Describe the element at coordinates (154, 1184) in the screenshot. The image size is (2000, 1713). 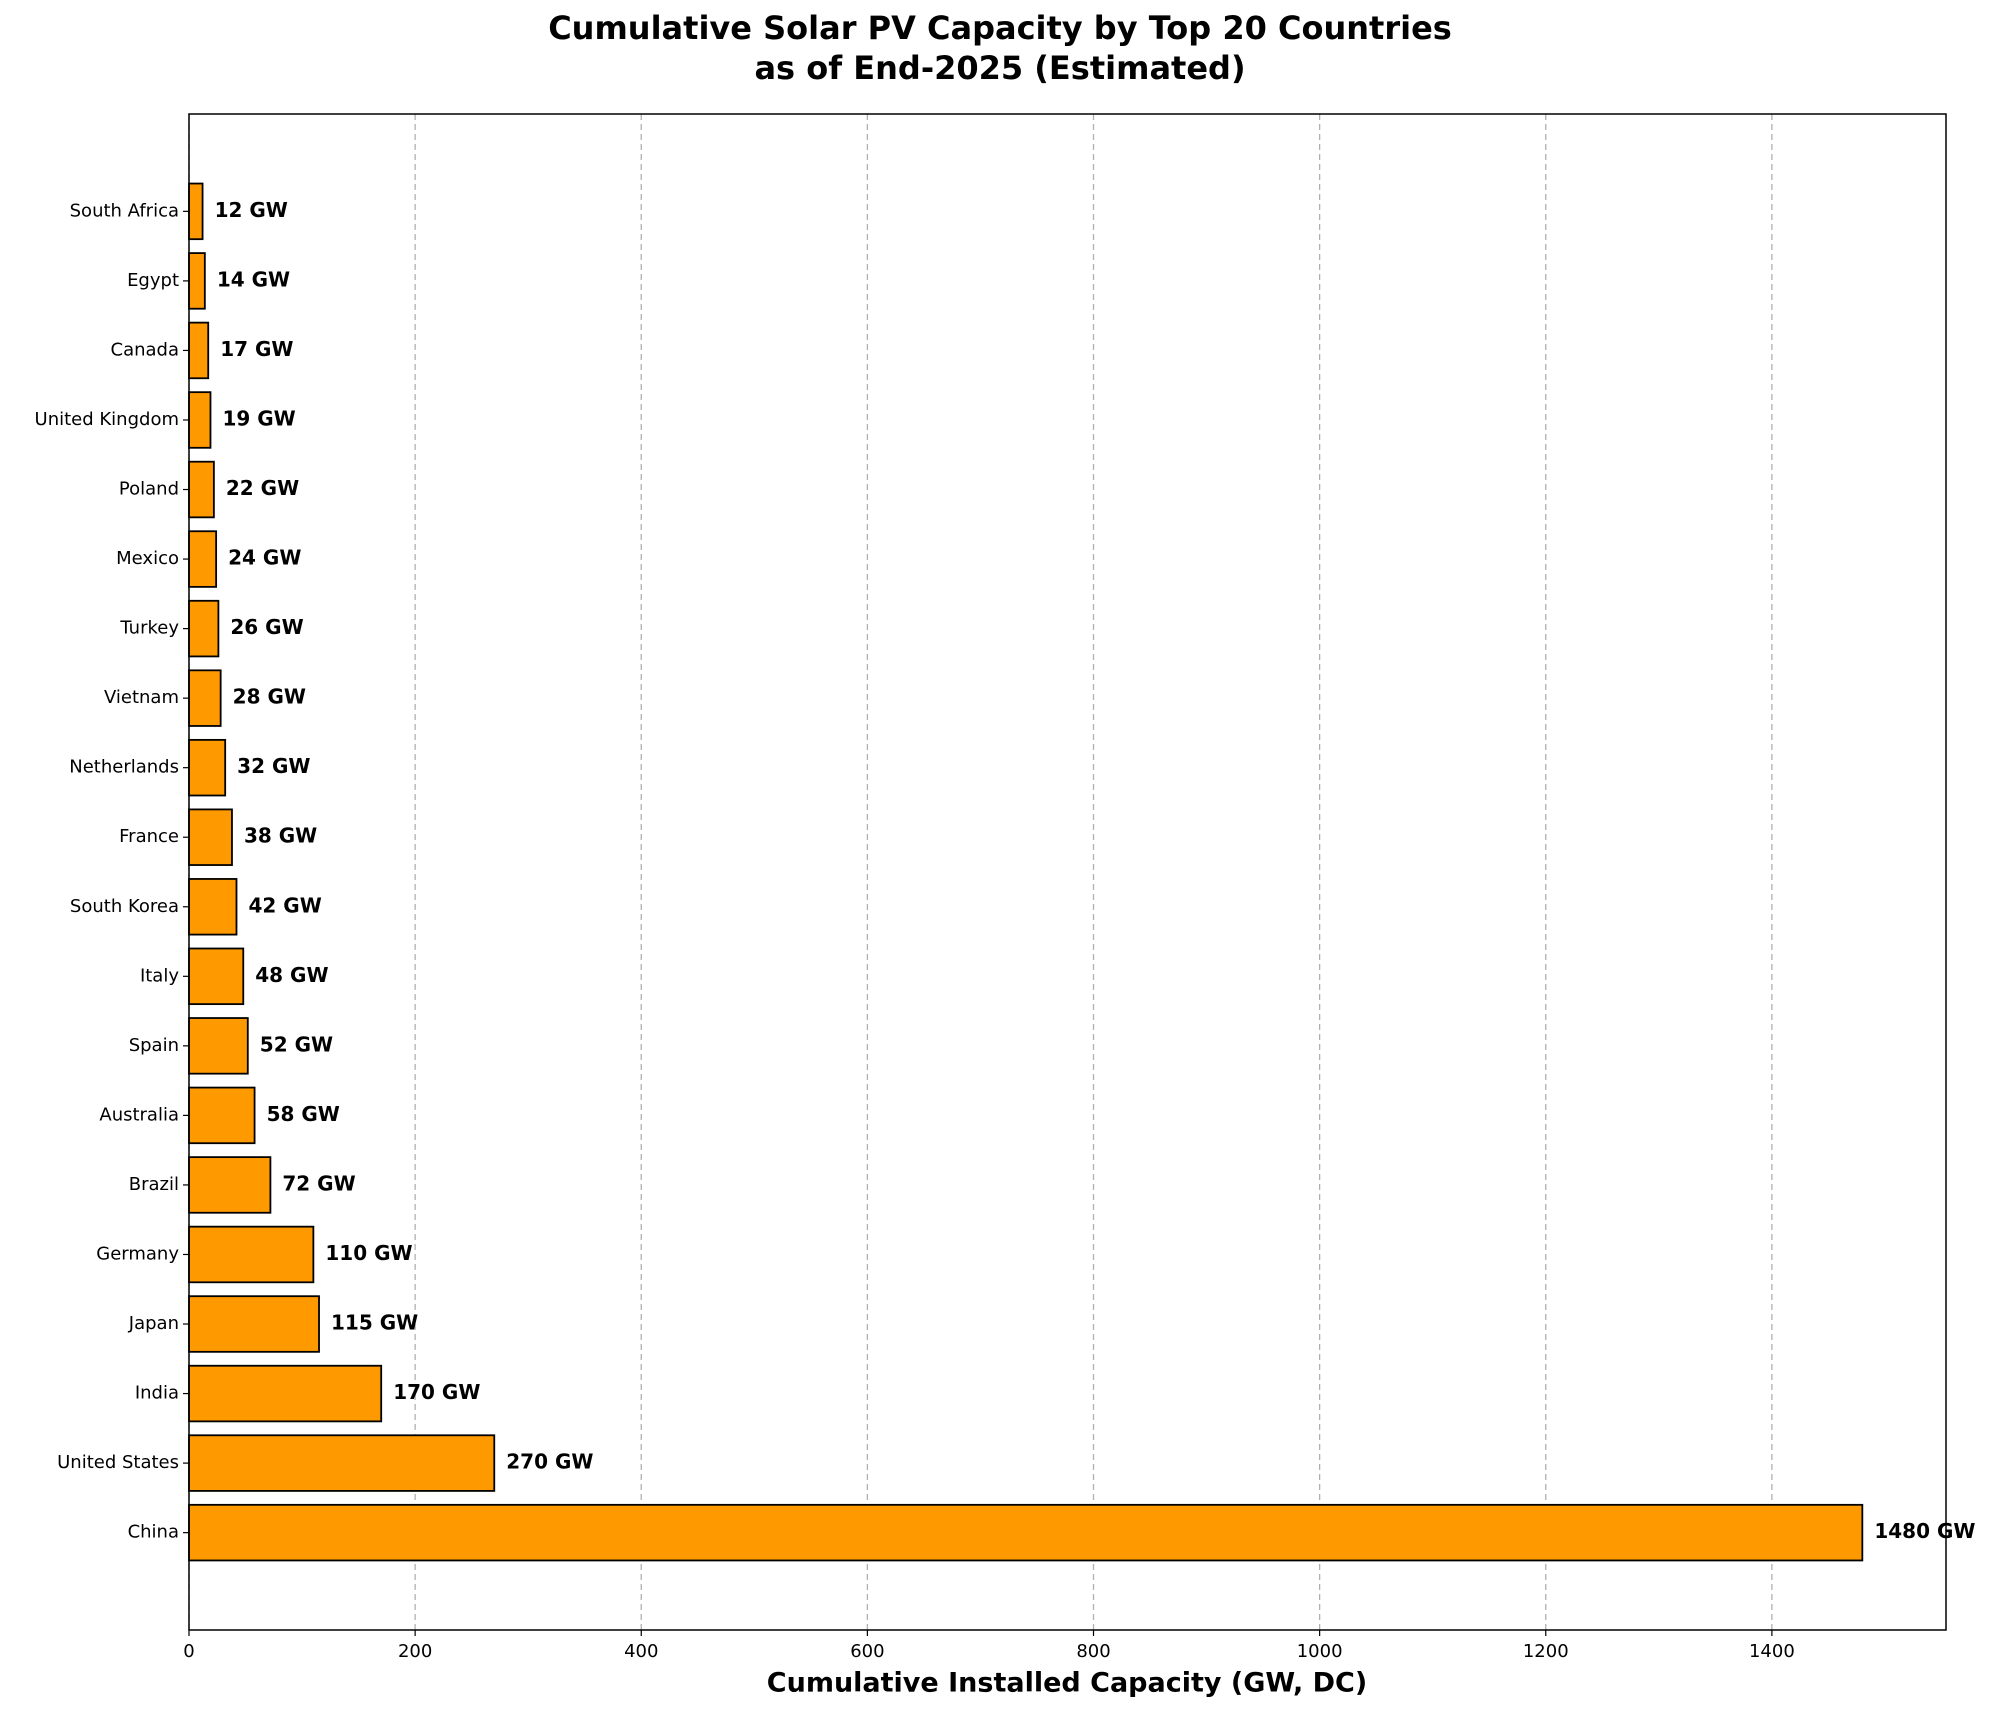
I see `y-tick-label: Brazil` at that location.